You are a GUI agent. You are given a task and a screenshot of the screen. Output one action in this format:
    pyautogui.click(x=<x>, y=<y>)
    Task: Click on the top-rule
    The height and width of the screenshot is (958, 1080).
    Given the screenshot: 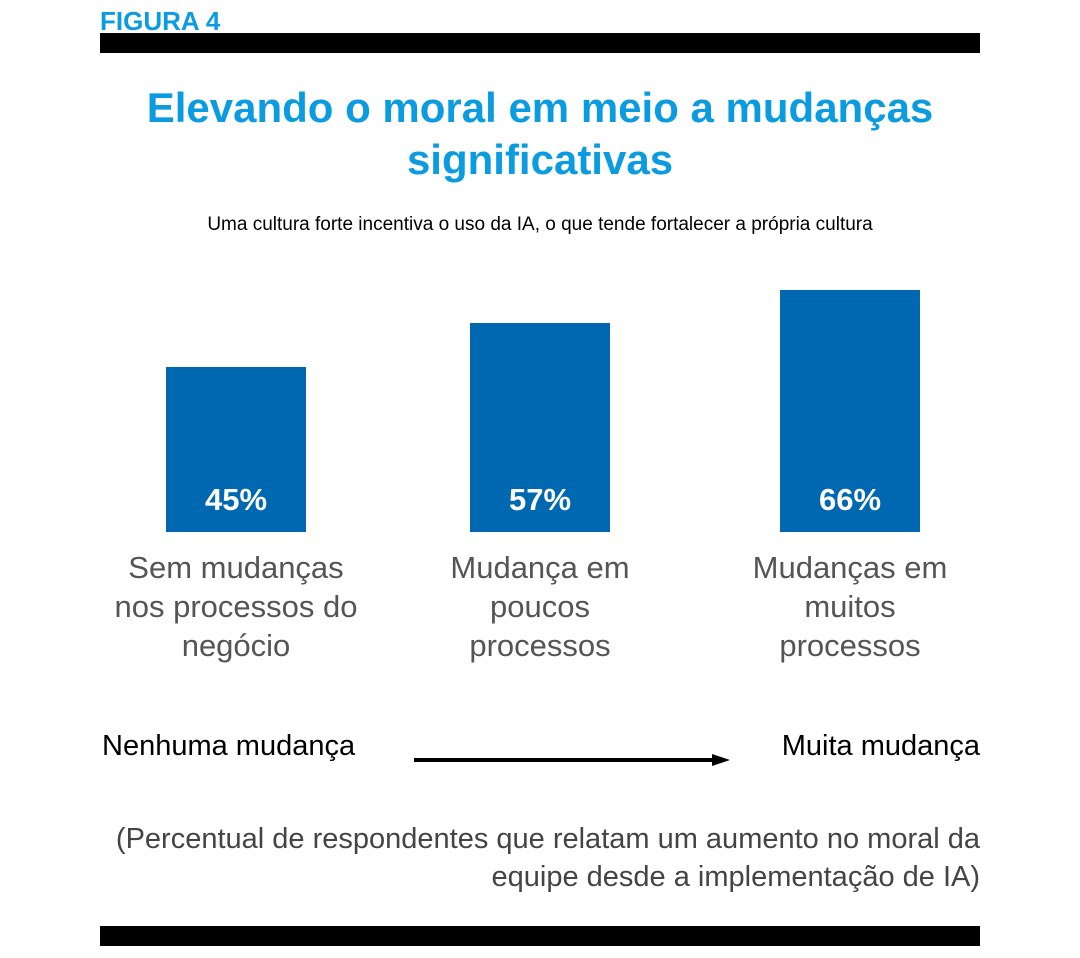 What is the action you would take?
    pyautogui.click(x=540, y=43)
    